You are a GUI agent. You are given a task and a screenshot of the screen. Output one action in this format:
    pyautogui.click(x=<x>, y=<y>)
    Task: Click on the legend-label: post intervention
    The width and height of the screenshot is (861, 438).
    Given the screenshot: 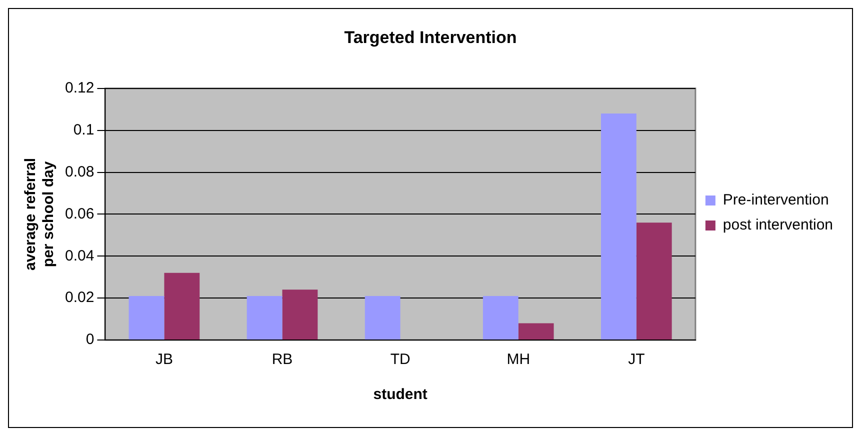 What is the action you would take?
    pyautogui.click(x=778, y=225)
    